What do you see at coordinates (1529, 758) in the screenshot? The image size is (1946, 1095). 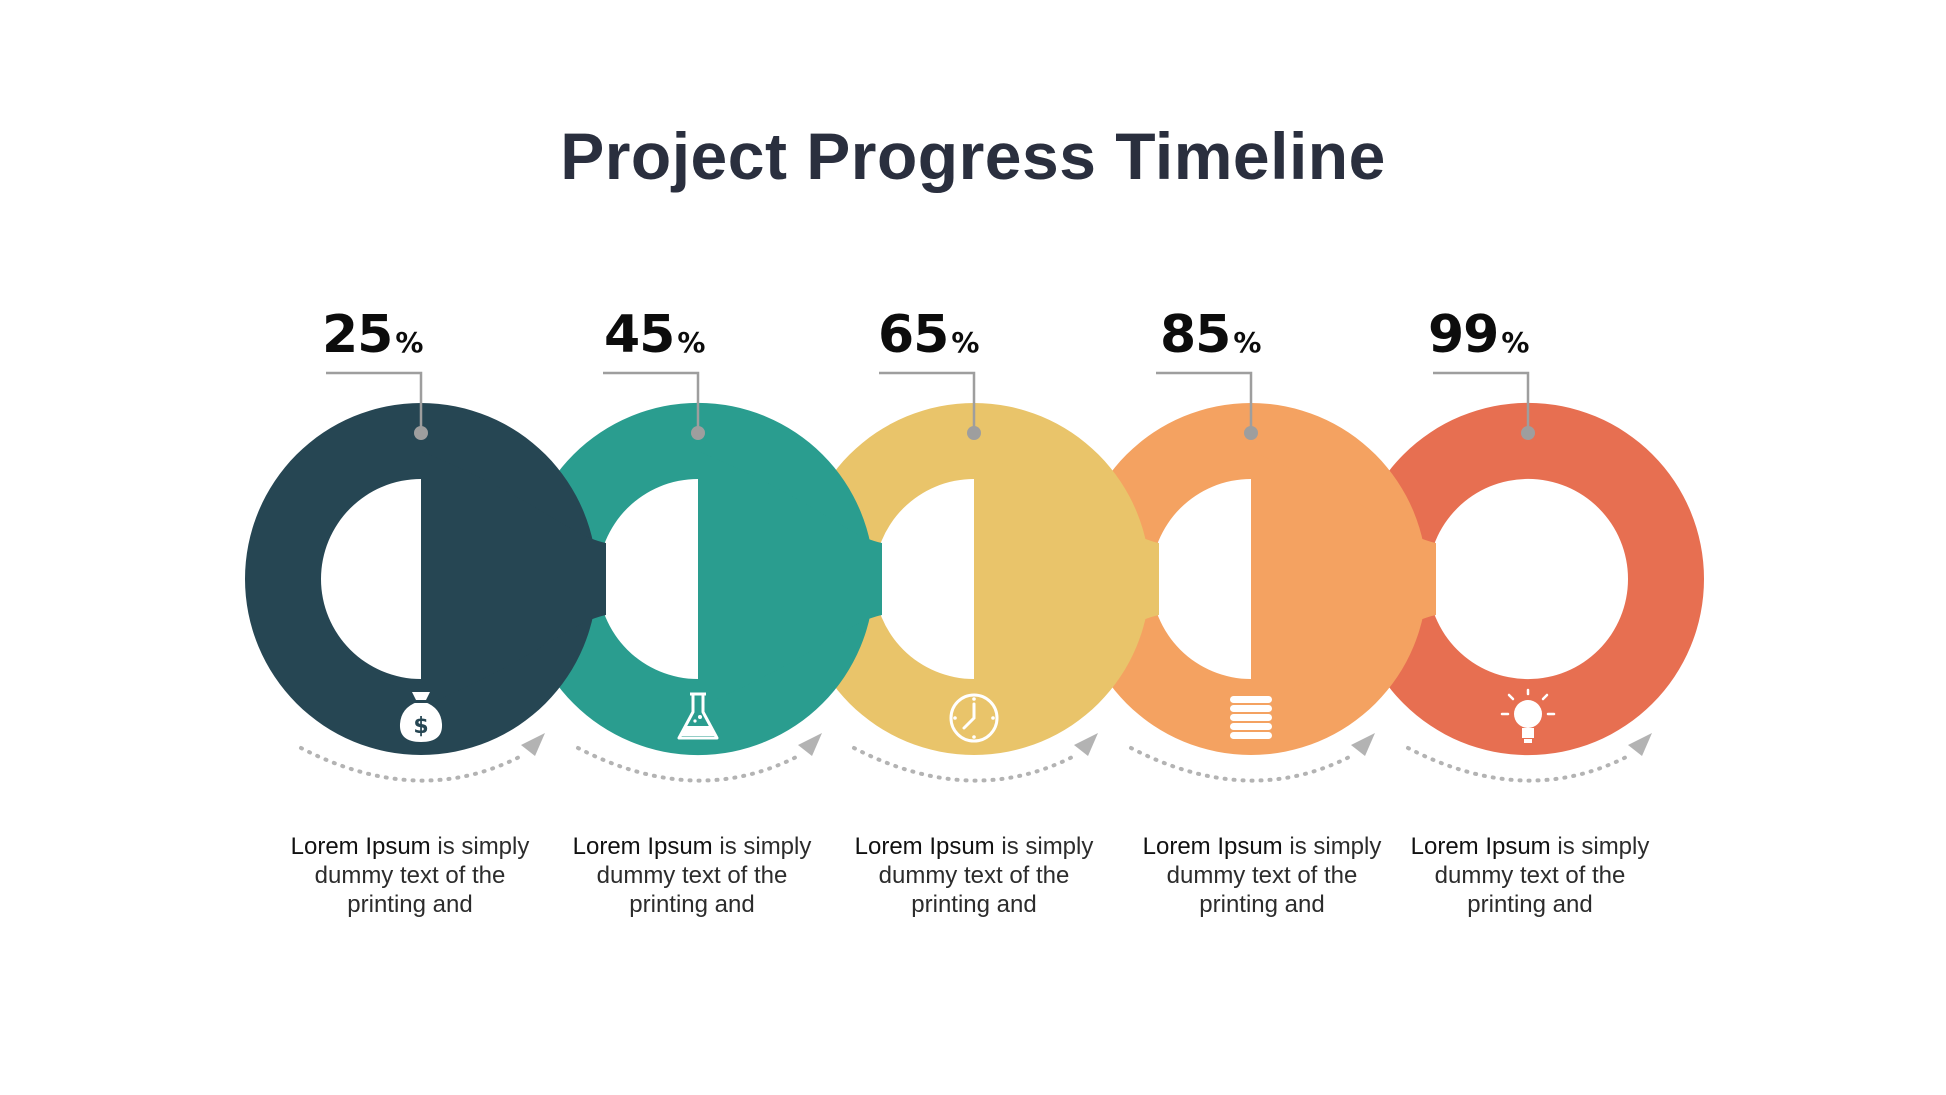 I see `step-5-arrow` at bounding box center [1529, 758].